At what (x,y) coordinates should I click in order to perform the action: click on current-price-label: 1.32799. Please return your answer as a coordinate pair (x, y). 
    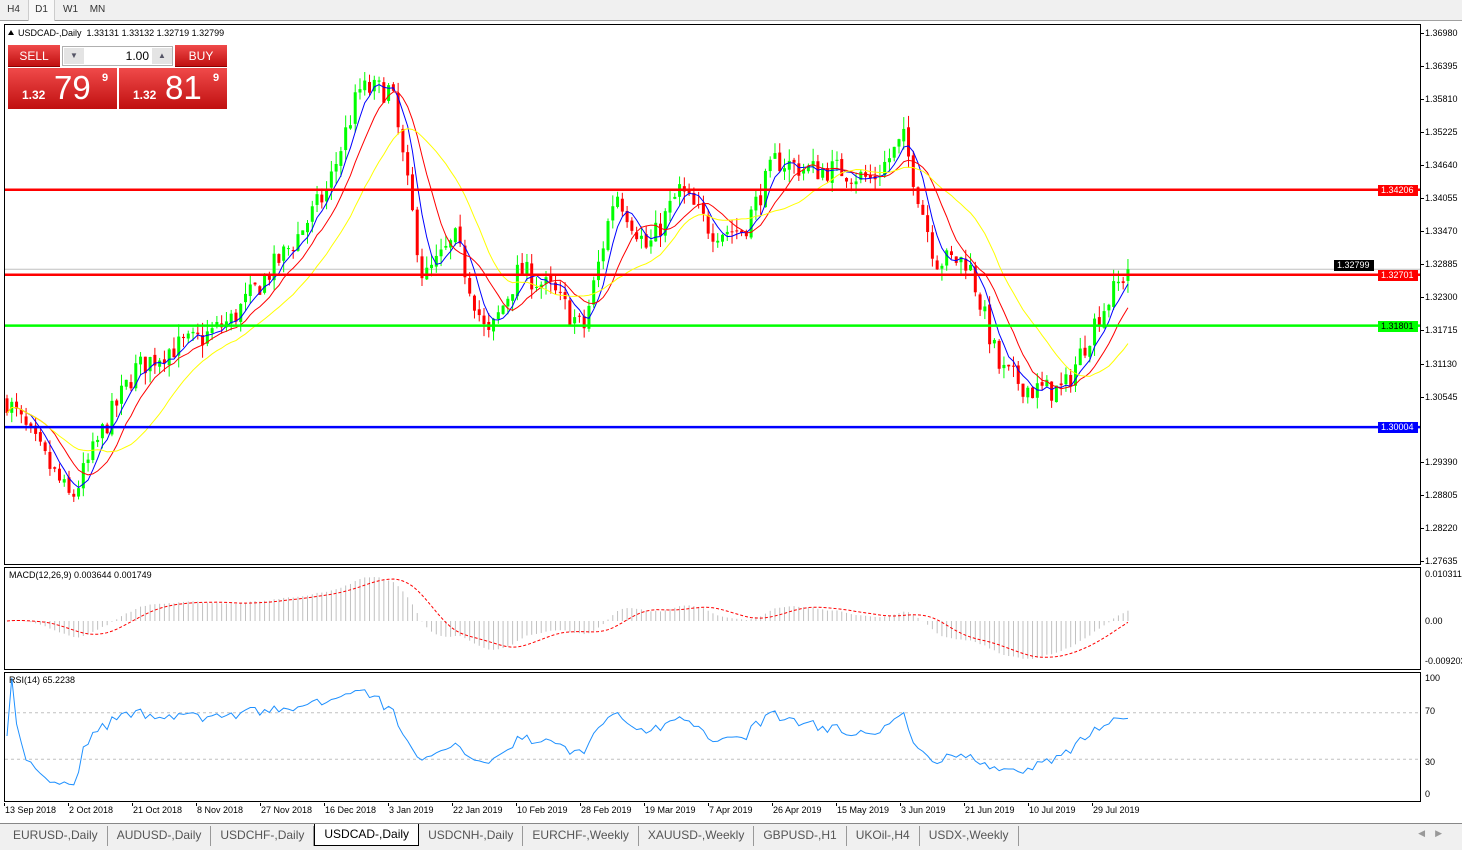
    Looking at the image, I should click on (1354, 266).